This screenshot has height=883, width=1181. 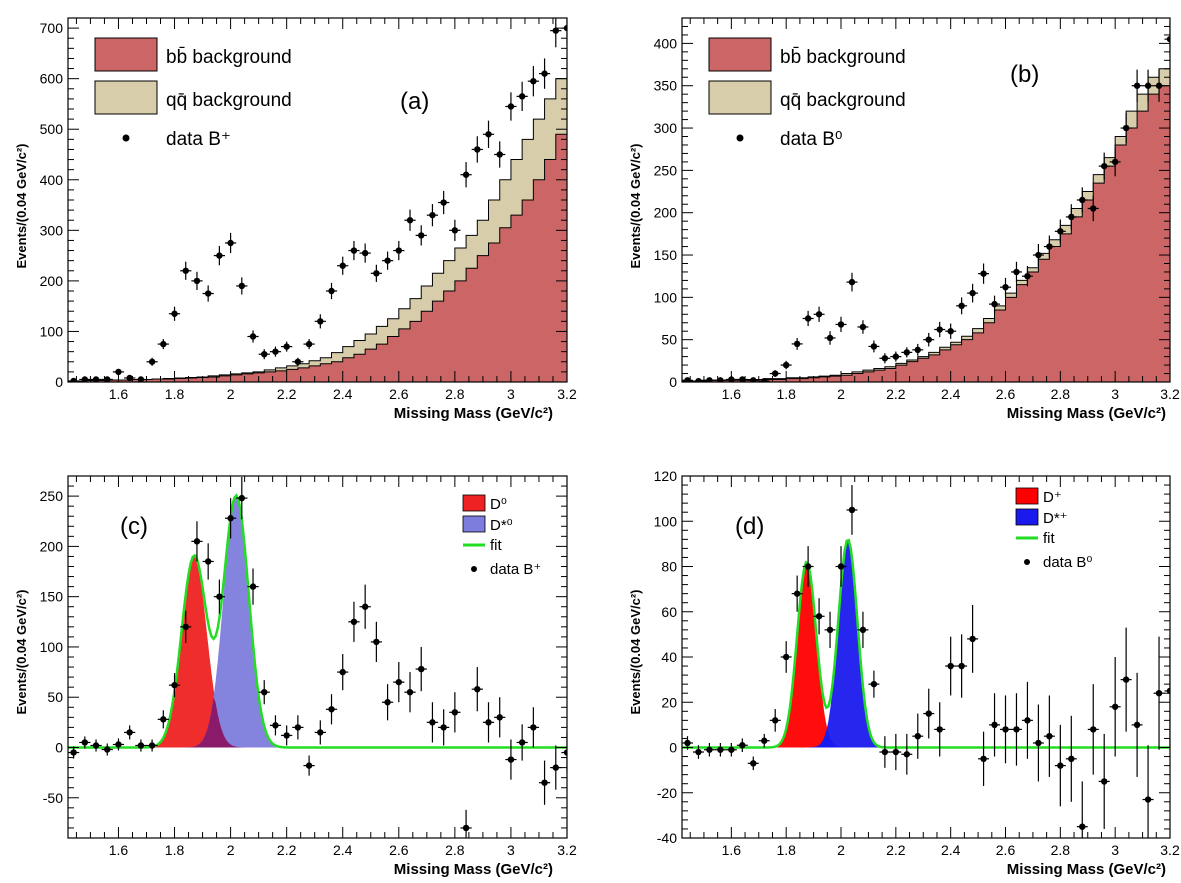 I want to click on panel-c-legend-data-marker, so click(x=474, y=569).